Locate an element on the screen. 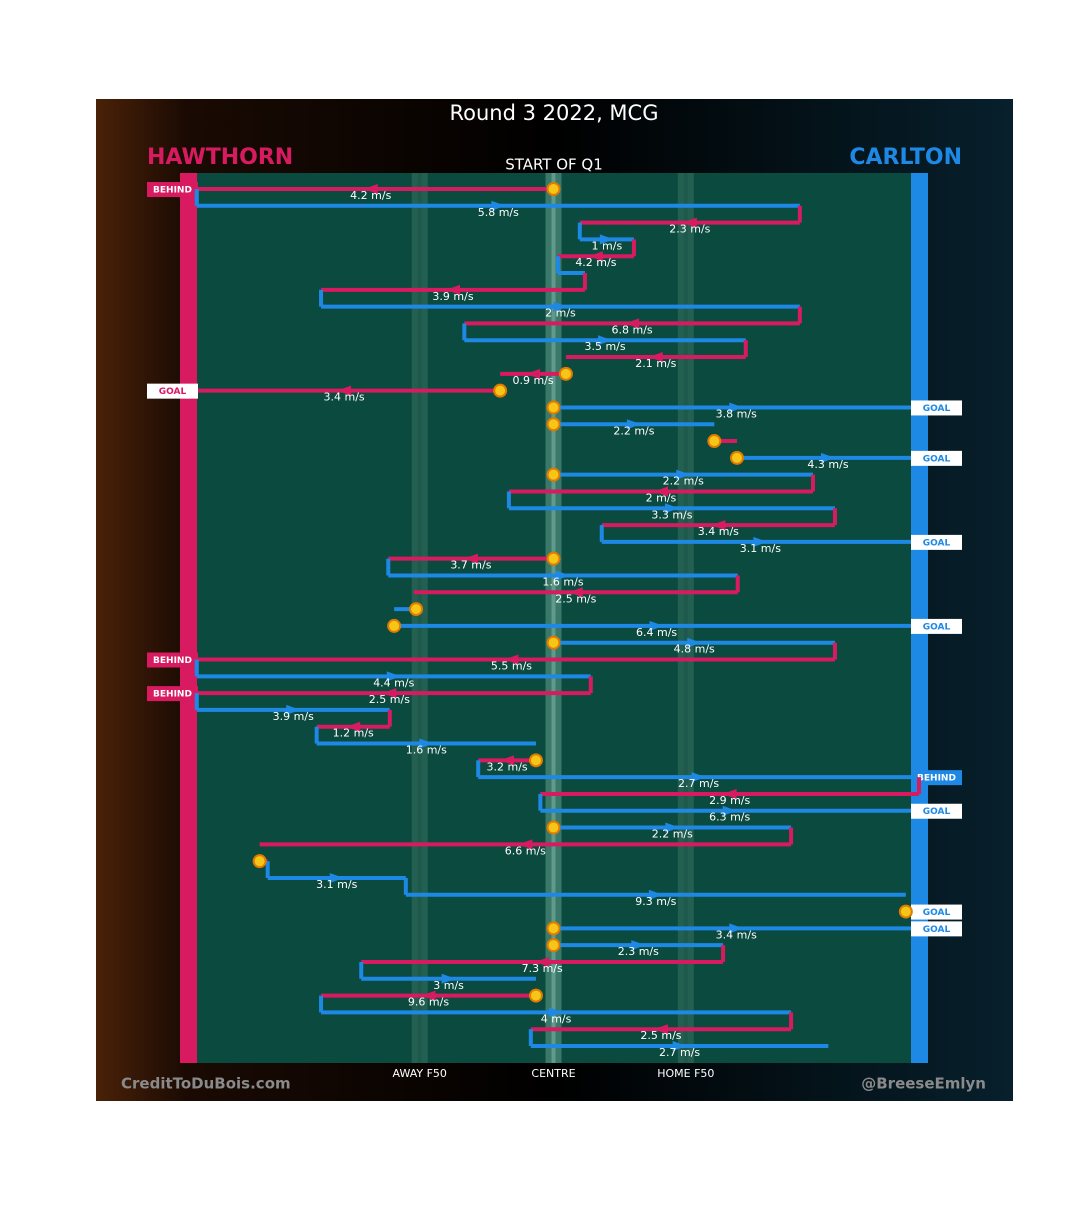 This screenshot has width=1080, height=1215. speed-label: 1.2 m/s is located at coordinates (353, 733).